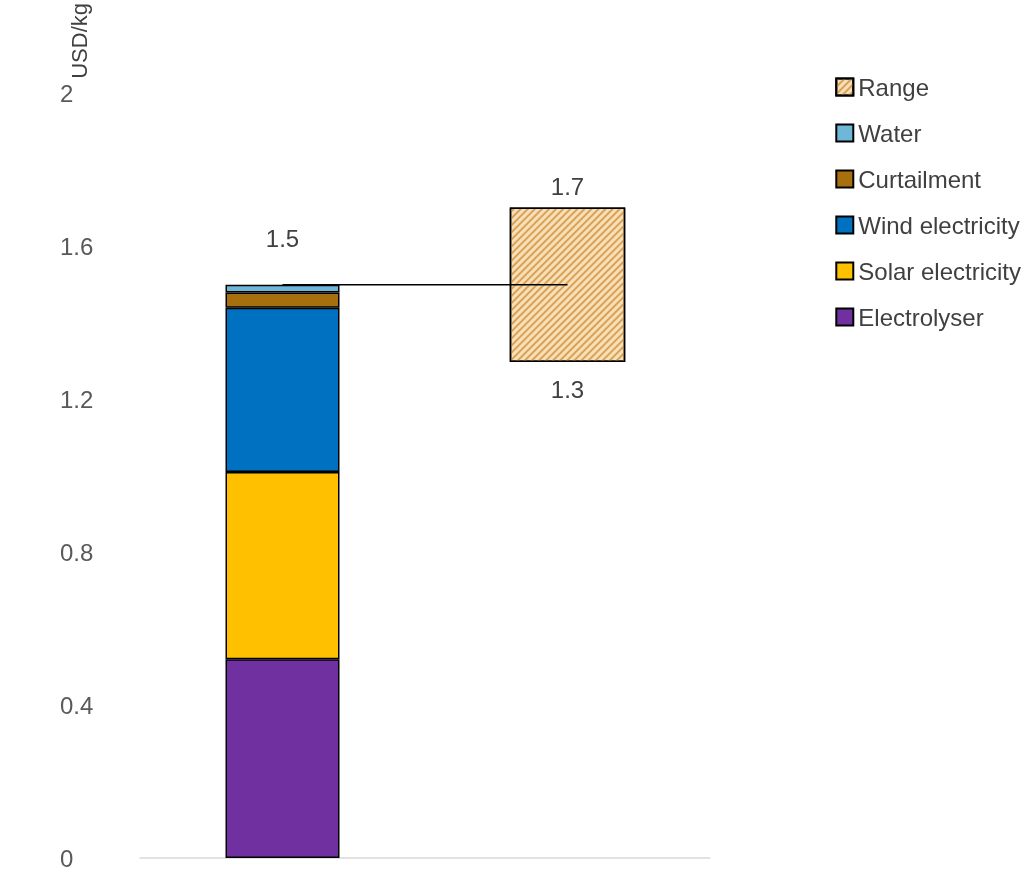  I want to click on y-tick-label: 2, so click(67, 94).